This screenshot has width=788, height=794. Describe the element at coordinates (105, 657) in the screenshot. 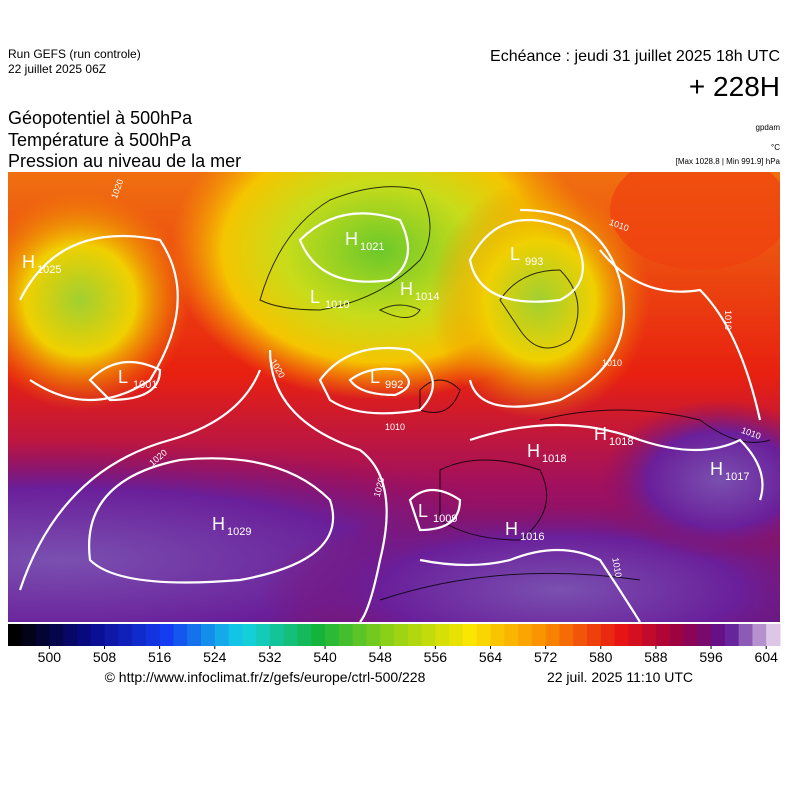

I see `colorbar-tick-label: 508` at that location.